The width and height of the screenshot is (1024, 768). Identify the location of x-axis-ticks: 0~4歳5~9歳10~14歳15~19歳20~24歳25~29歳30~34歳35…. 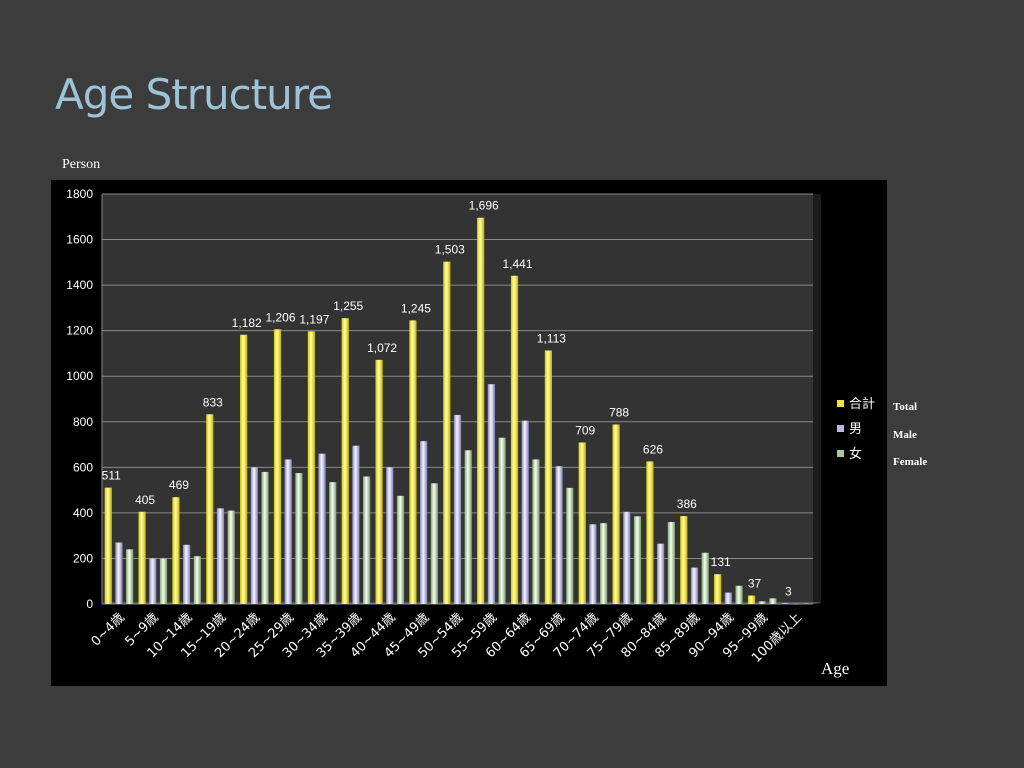
(447, 638).